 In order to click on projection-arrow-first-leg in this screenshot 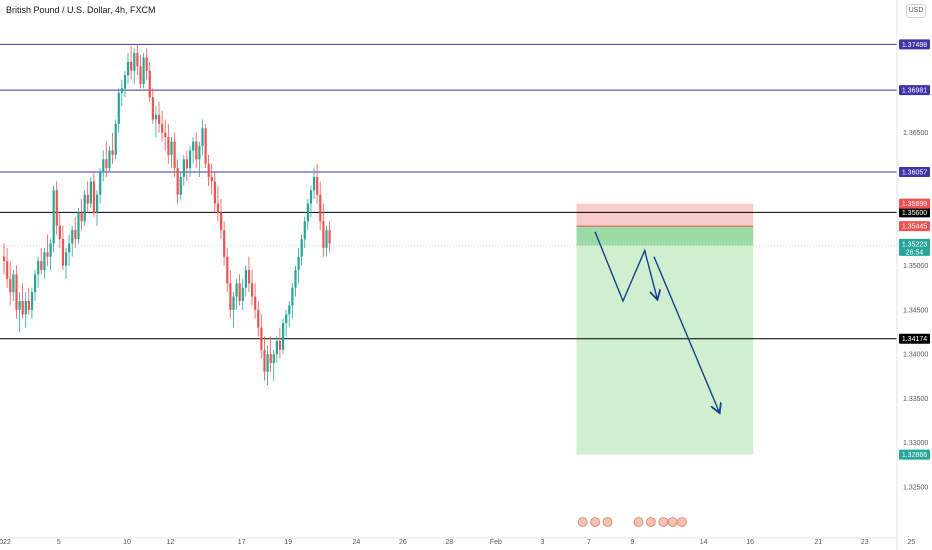, I will do `click(625, 267)`.